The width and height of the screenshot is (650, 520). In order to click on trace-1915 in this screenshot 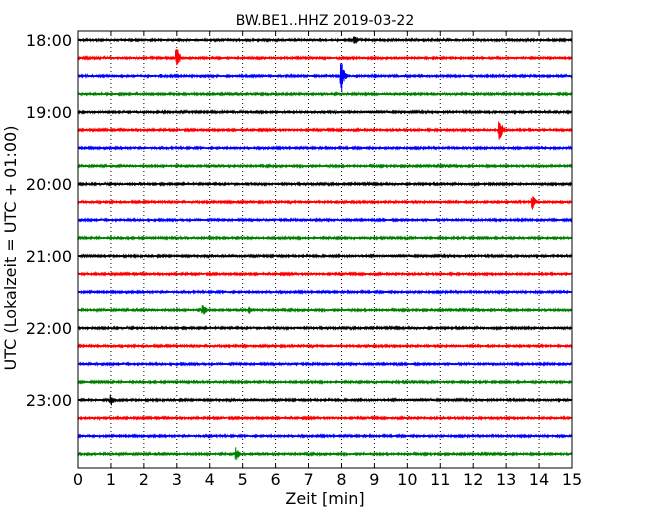, I will do `click(325, 130)`.